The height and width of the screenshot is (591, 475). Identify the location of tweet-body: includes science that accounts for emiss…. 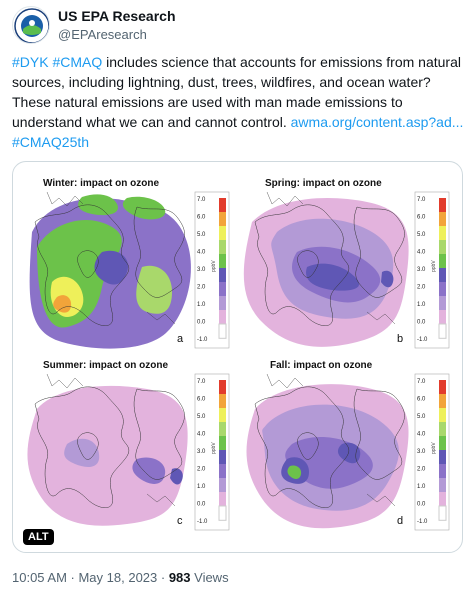
(236, 92).